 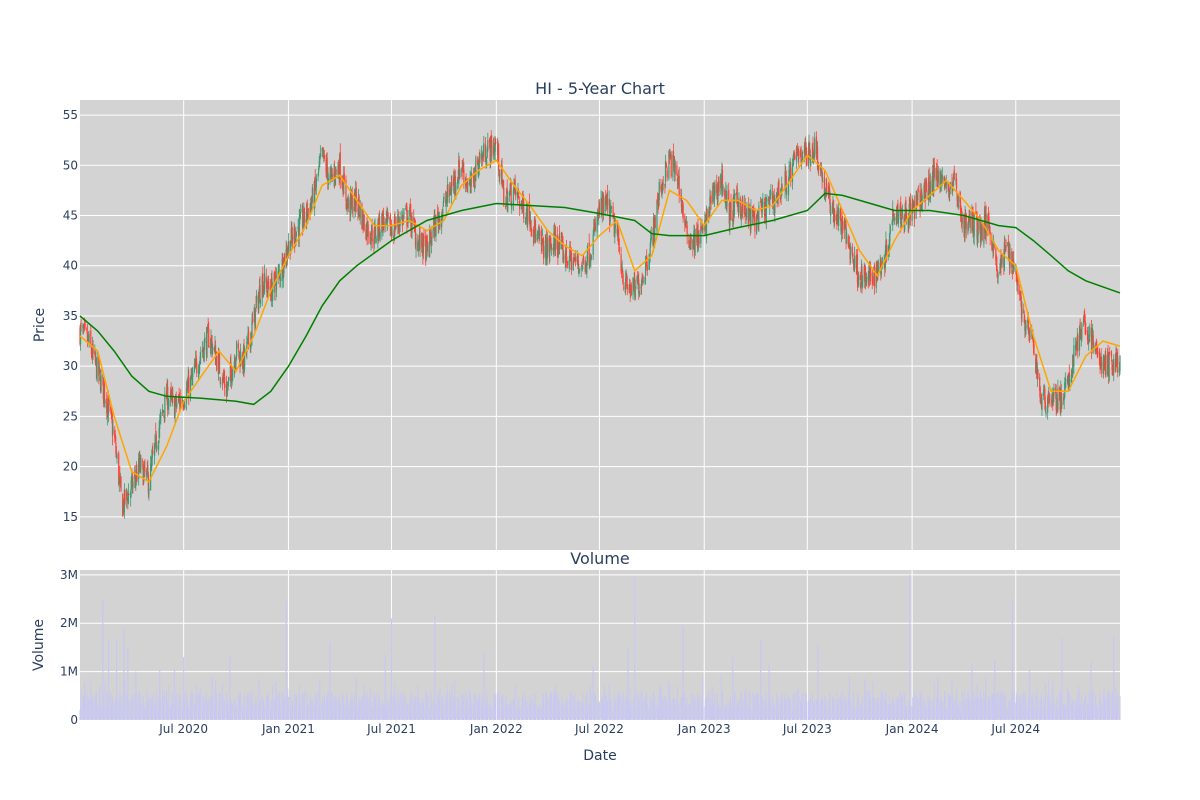 What do you see at coordinates (70, 115) in the screenshot?
I see `price-tick-label: 55` at bounding box center [70, 115].